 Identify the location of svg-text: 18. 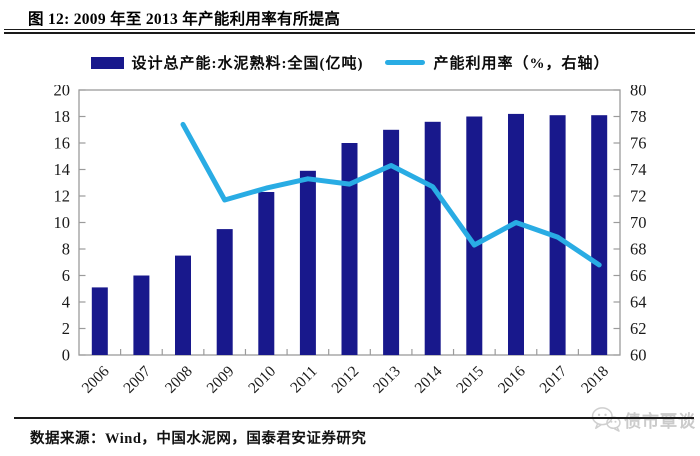
(62, 116).